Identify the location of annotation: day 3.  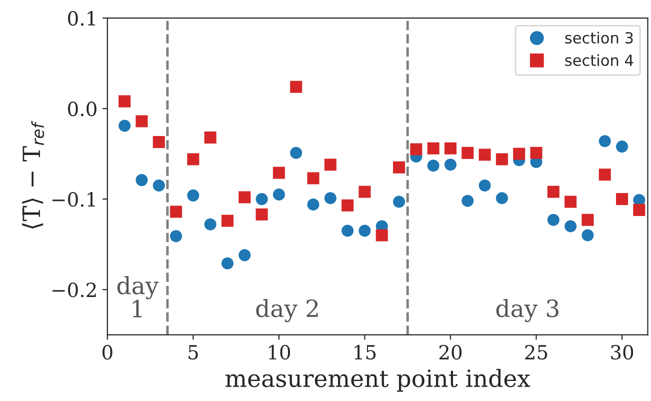
(527, 310).